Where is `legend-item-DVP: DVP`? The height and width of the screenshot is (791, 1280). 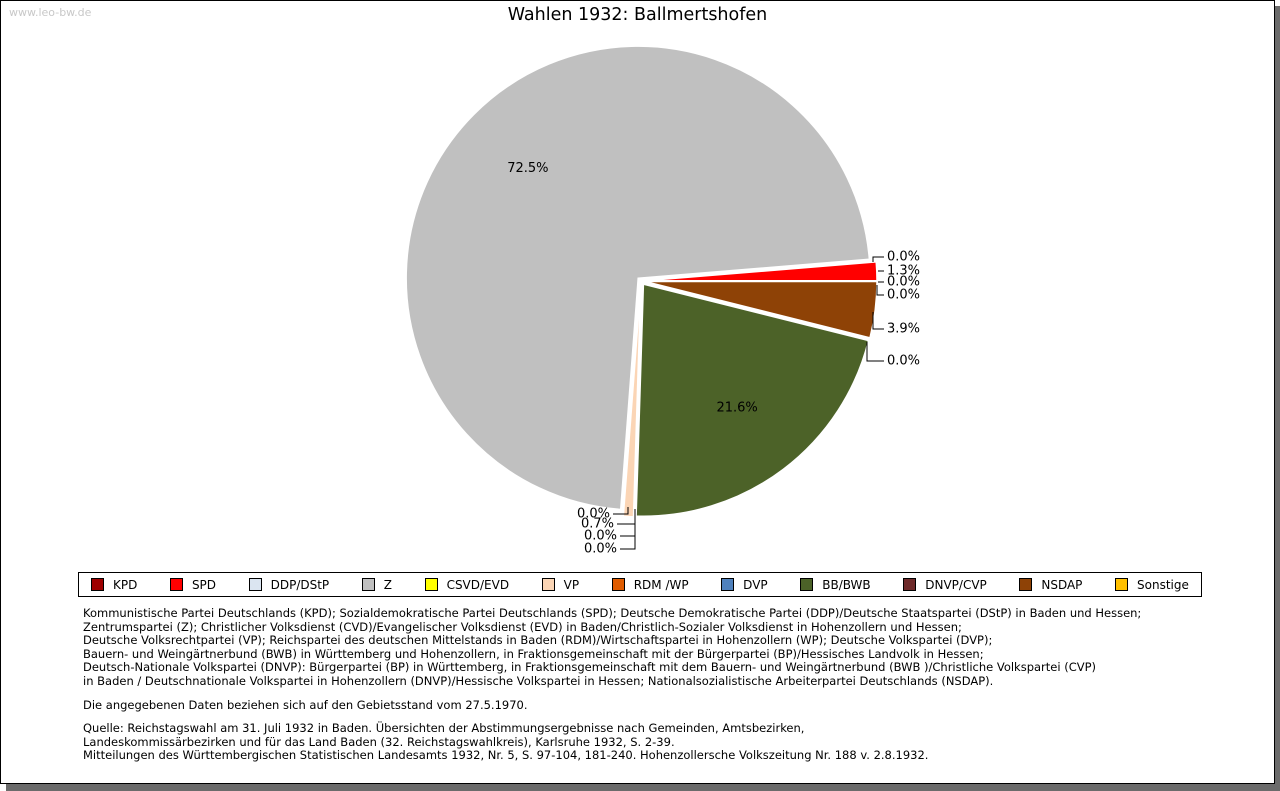
legend-item-DVP: DVP is located at coordinates (744, 584).